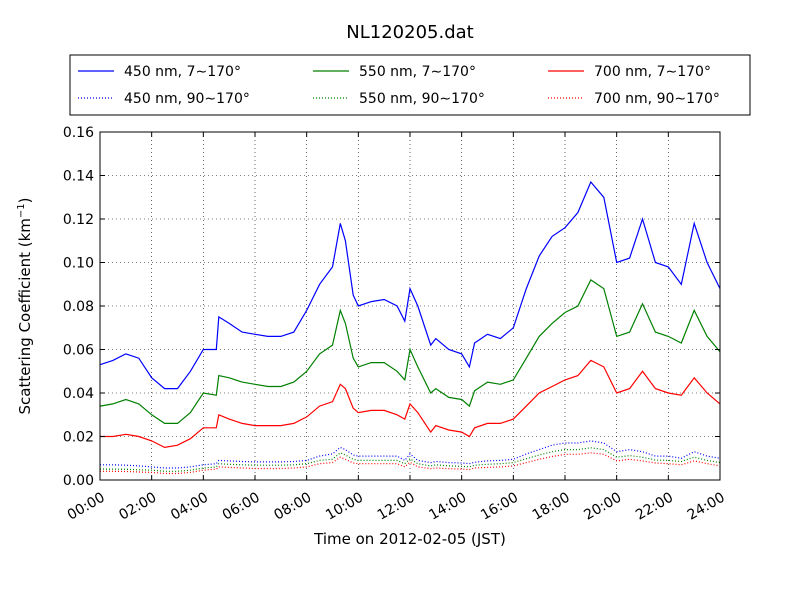 The width and height of the screenshot is (800, 600). Describe the element at coordinates (25, 200) in the screenshot. I see `y-axis-label-close: )` at that location.